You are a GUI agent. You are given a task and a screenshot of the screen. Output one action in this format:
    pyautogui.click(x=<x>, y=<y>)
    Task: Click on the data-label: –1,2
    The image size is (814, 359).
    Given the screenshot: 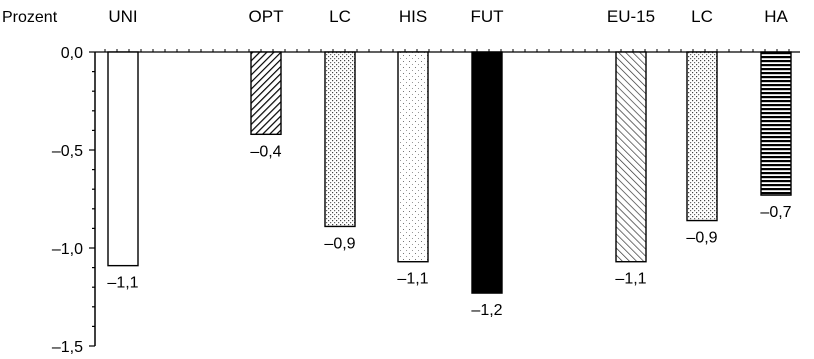 What is the action you would take?
    pyautogui.click(x=486, y=310)
    